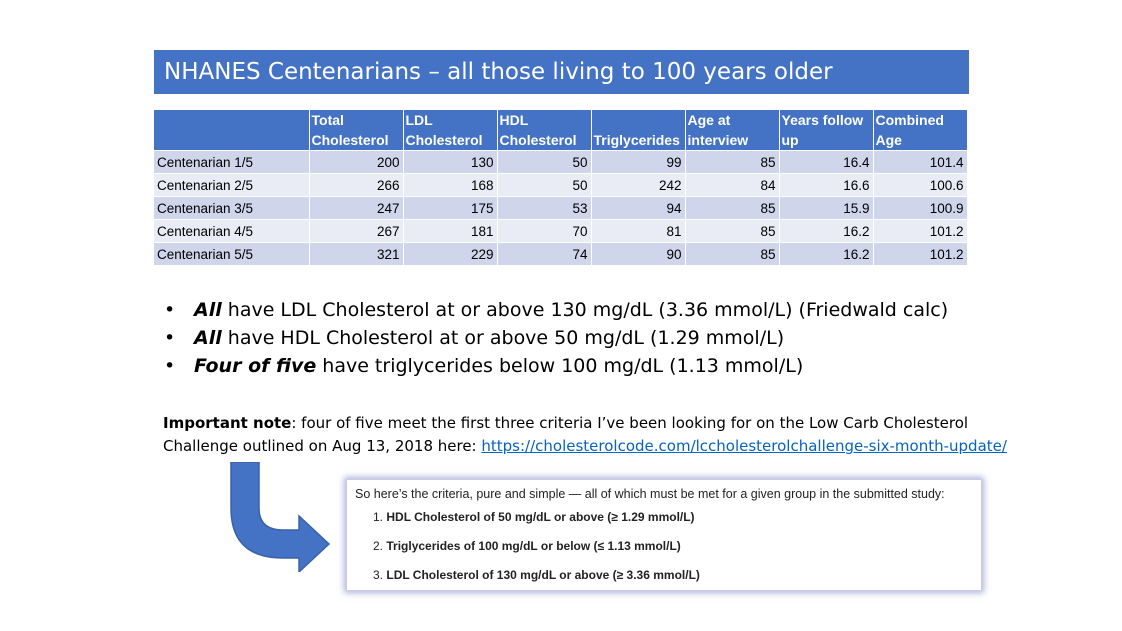 This screenshot has height=631, width=1122. What do you see at coordinates (232, 185) in the screenshot?
I see `row-label: Centenarian 2/5` at bounding box center [232, 185].